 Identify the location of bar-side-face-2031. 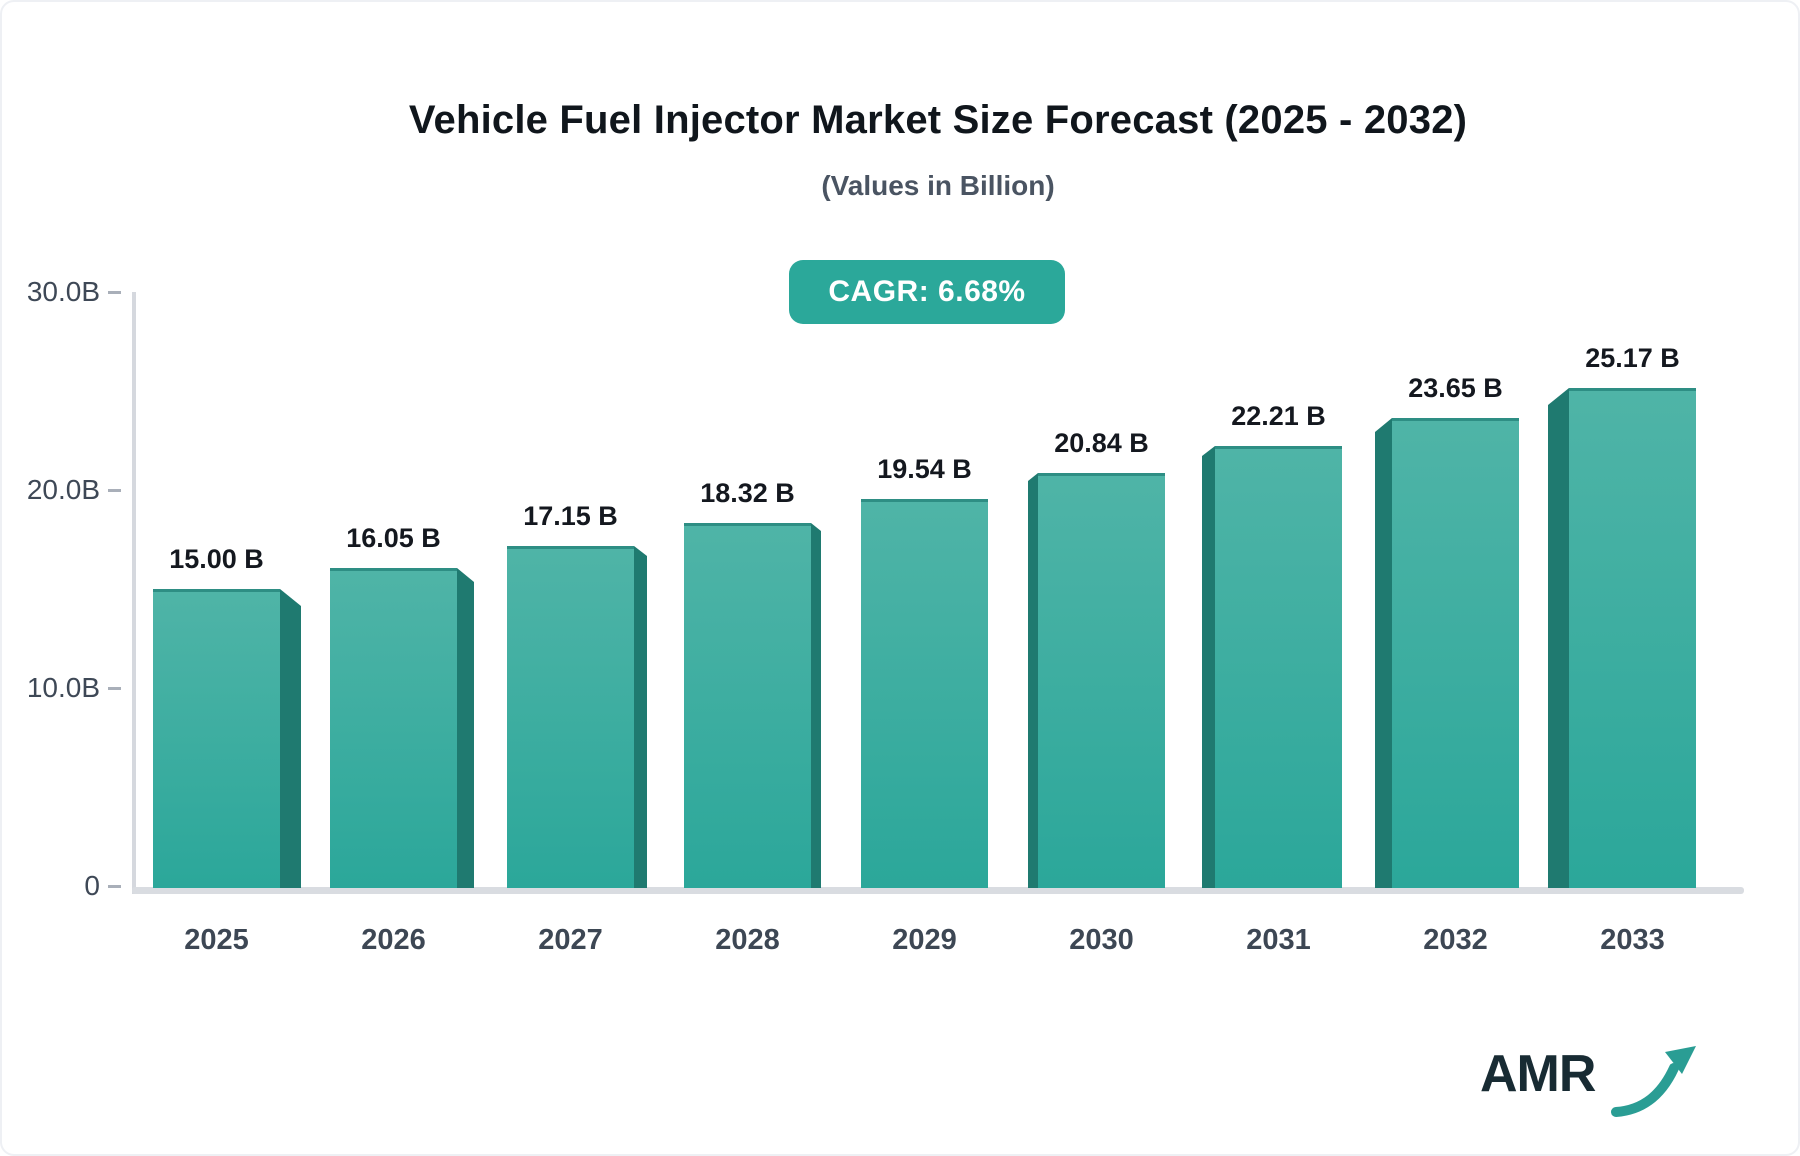
(1208, 667).